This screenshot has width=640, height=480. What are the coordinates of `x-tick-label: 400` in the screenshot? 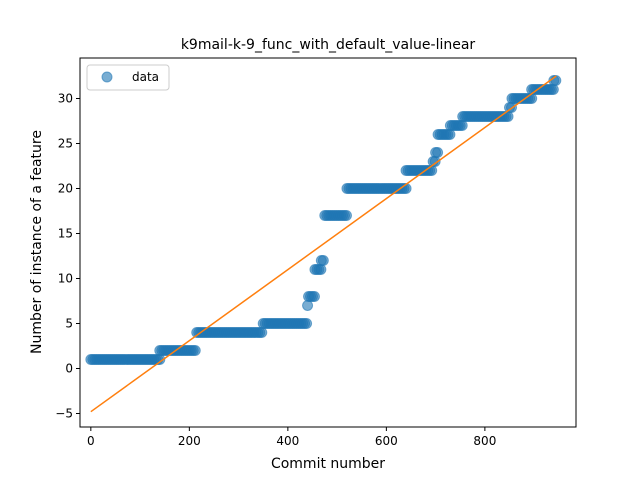 It's located at (287, 441).